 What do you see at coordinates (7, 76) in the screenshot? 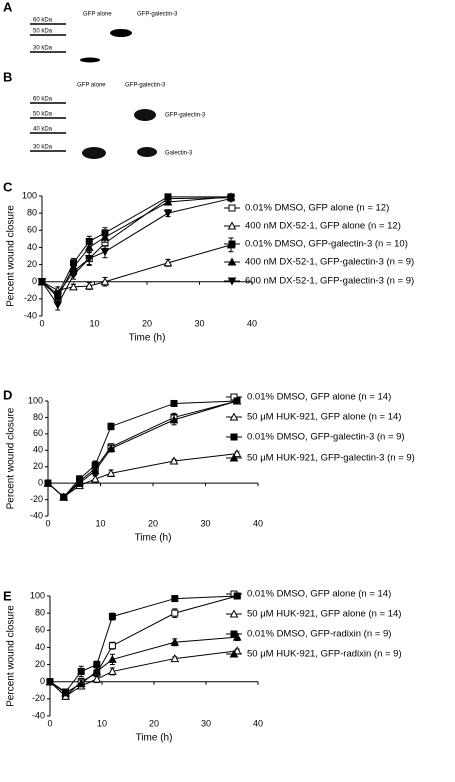
I see `panel-label: B` at bounding box center [7, 76].